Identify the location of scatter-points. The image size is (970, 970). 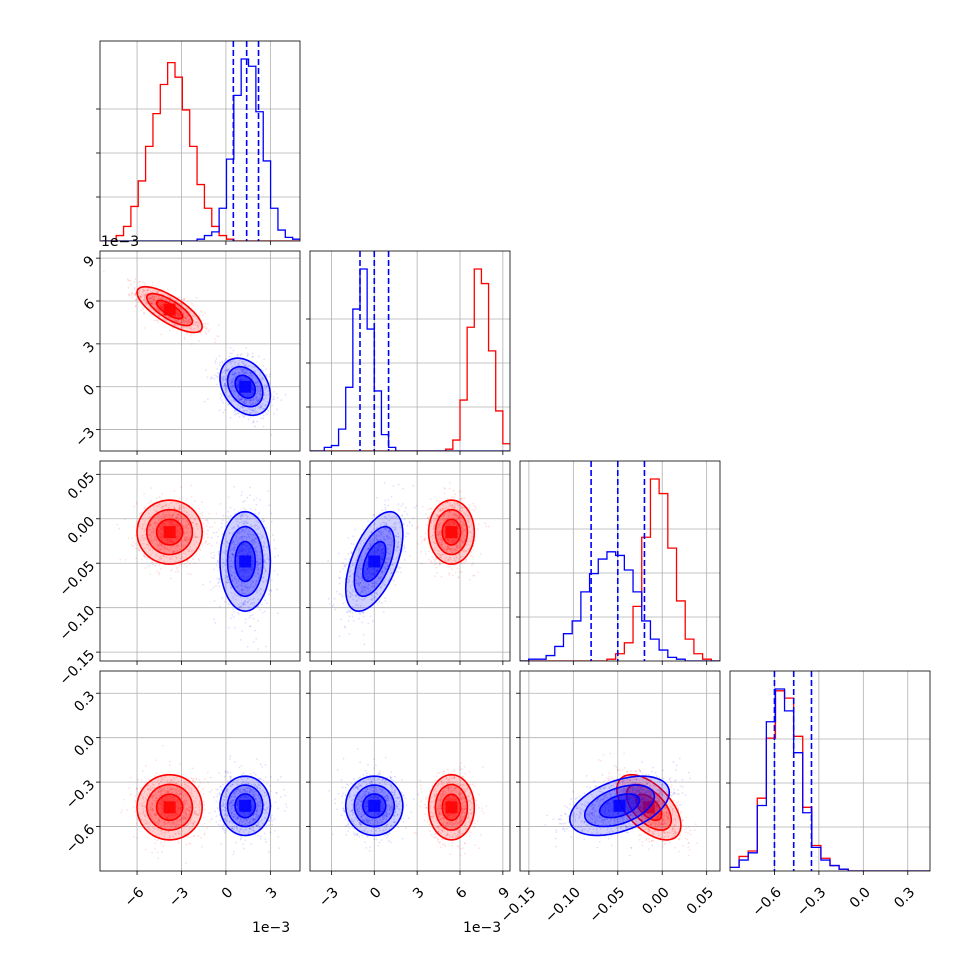
(241, 567).